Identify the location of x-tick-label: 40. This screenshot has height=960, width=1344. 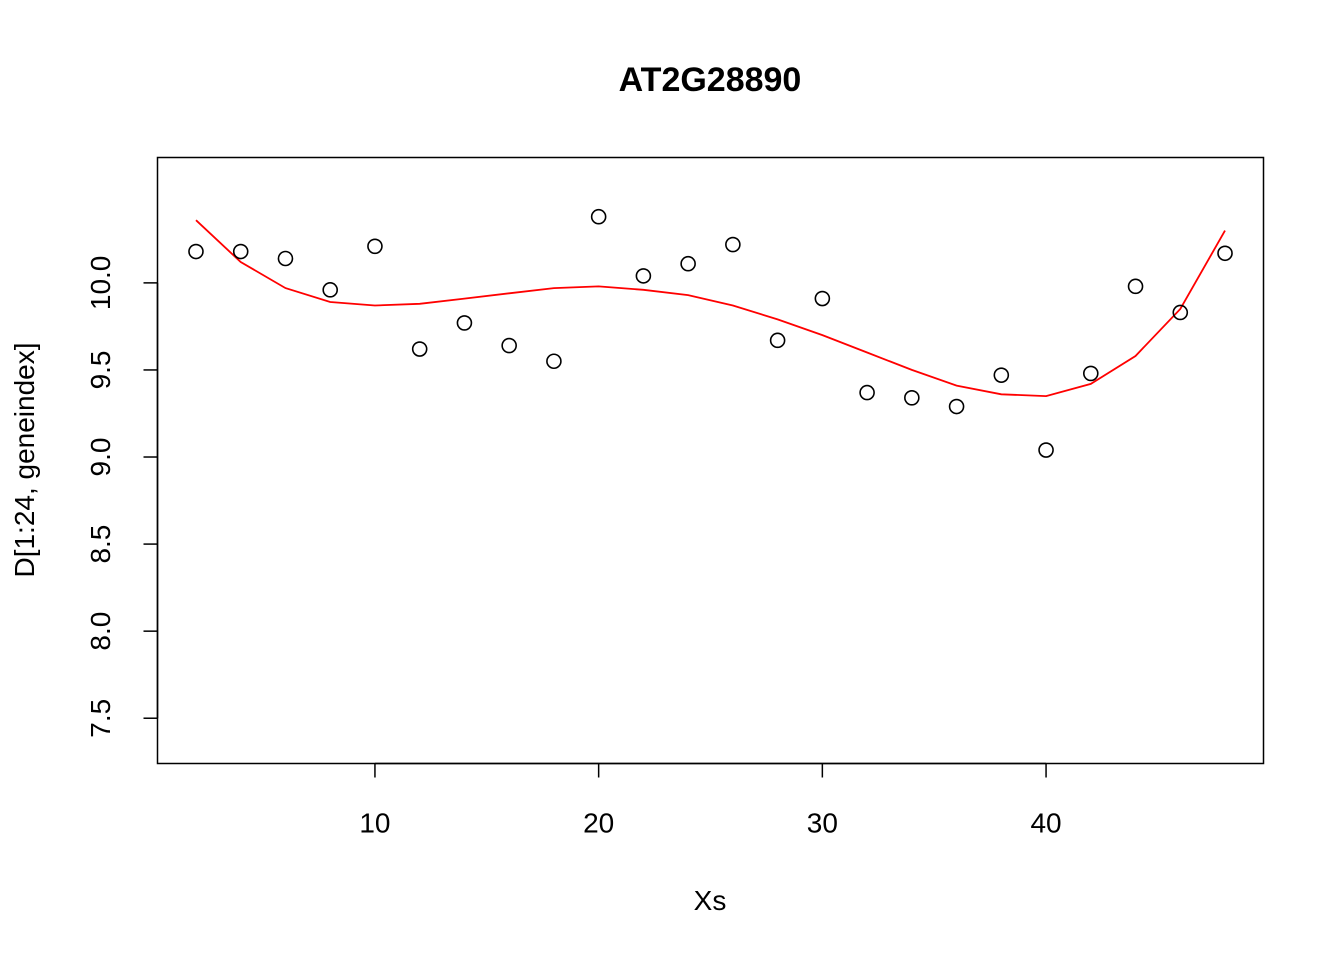
(1045, 823).